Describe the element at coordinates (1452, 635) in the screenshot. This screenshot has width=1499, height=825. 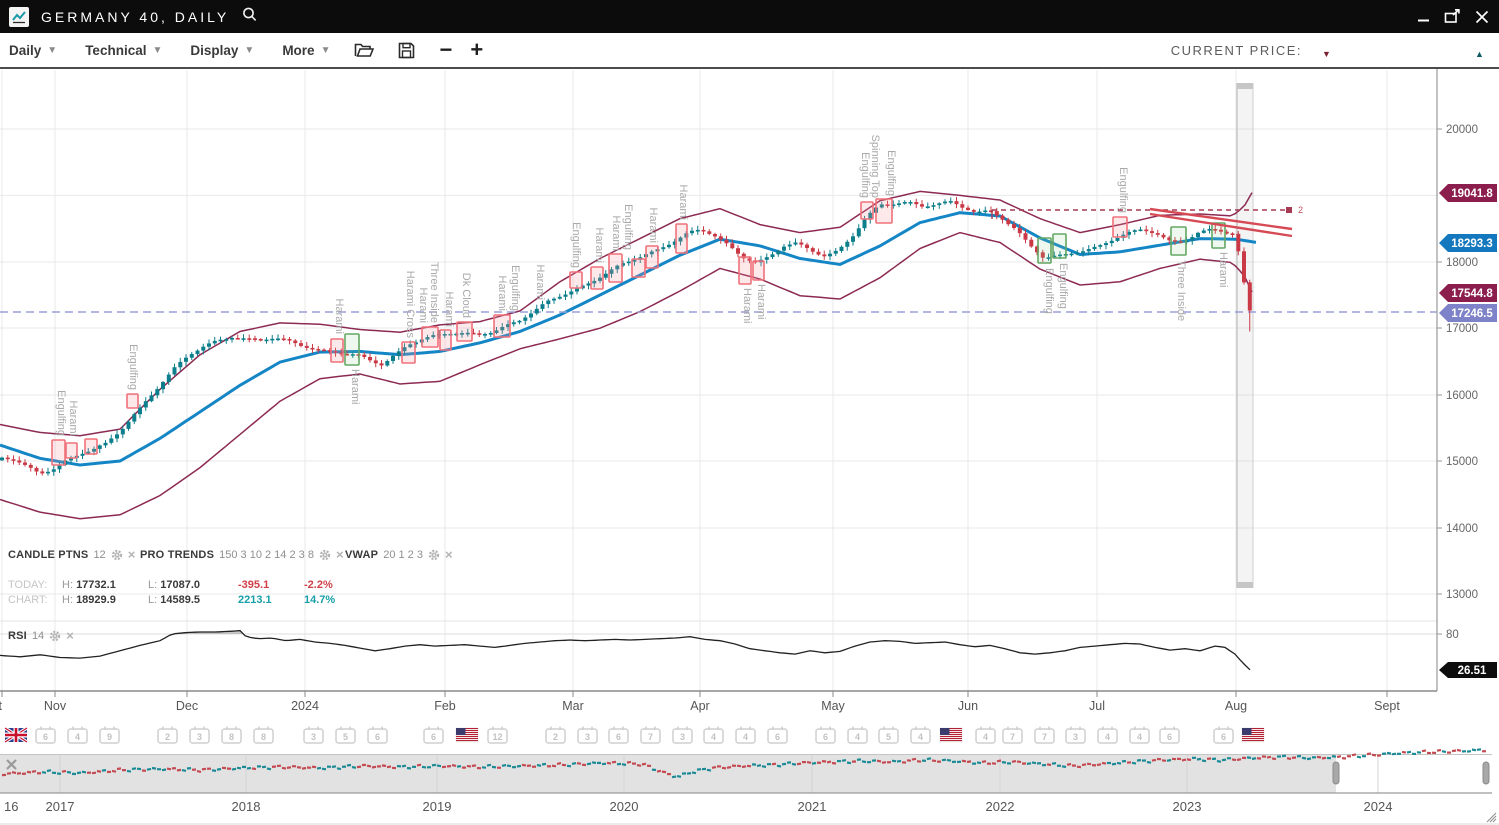
I see `rsi-level-label: 80` at that location.